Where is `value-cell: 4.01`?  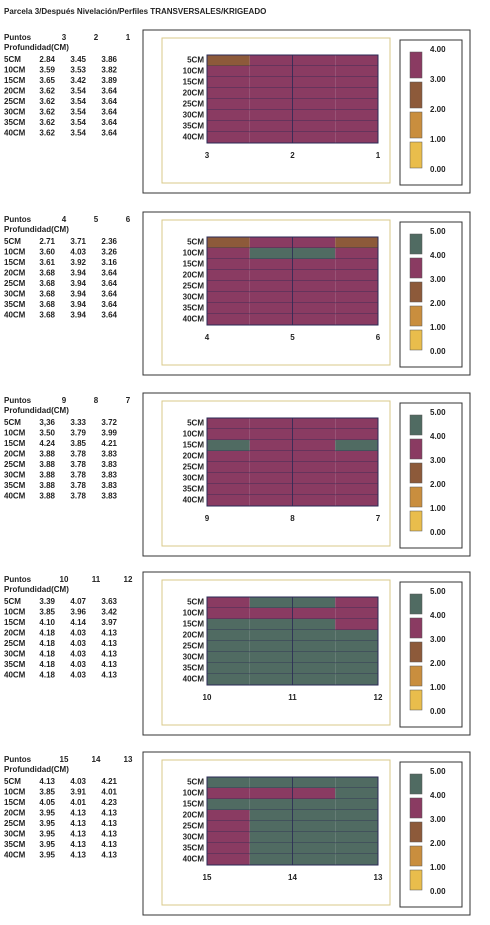
value-cell: 4.01 is located at coordinates (78, 802).